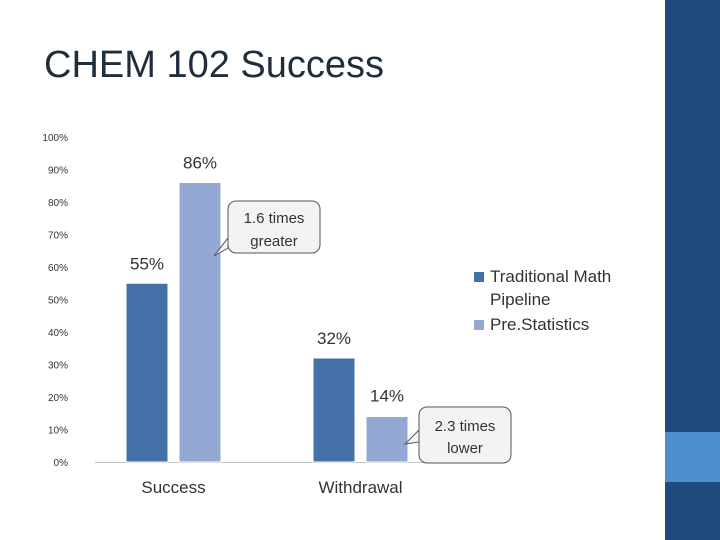 This screenshot has height=540, width=720. What do you see at coordinates (465, 448) in the screenshot?
I see `callout-text: lower` at bounding box center [465, 448].